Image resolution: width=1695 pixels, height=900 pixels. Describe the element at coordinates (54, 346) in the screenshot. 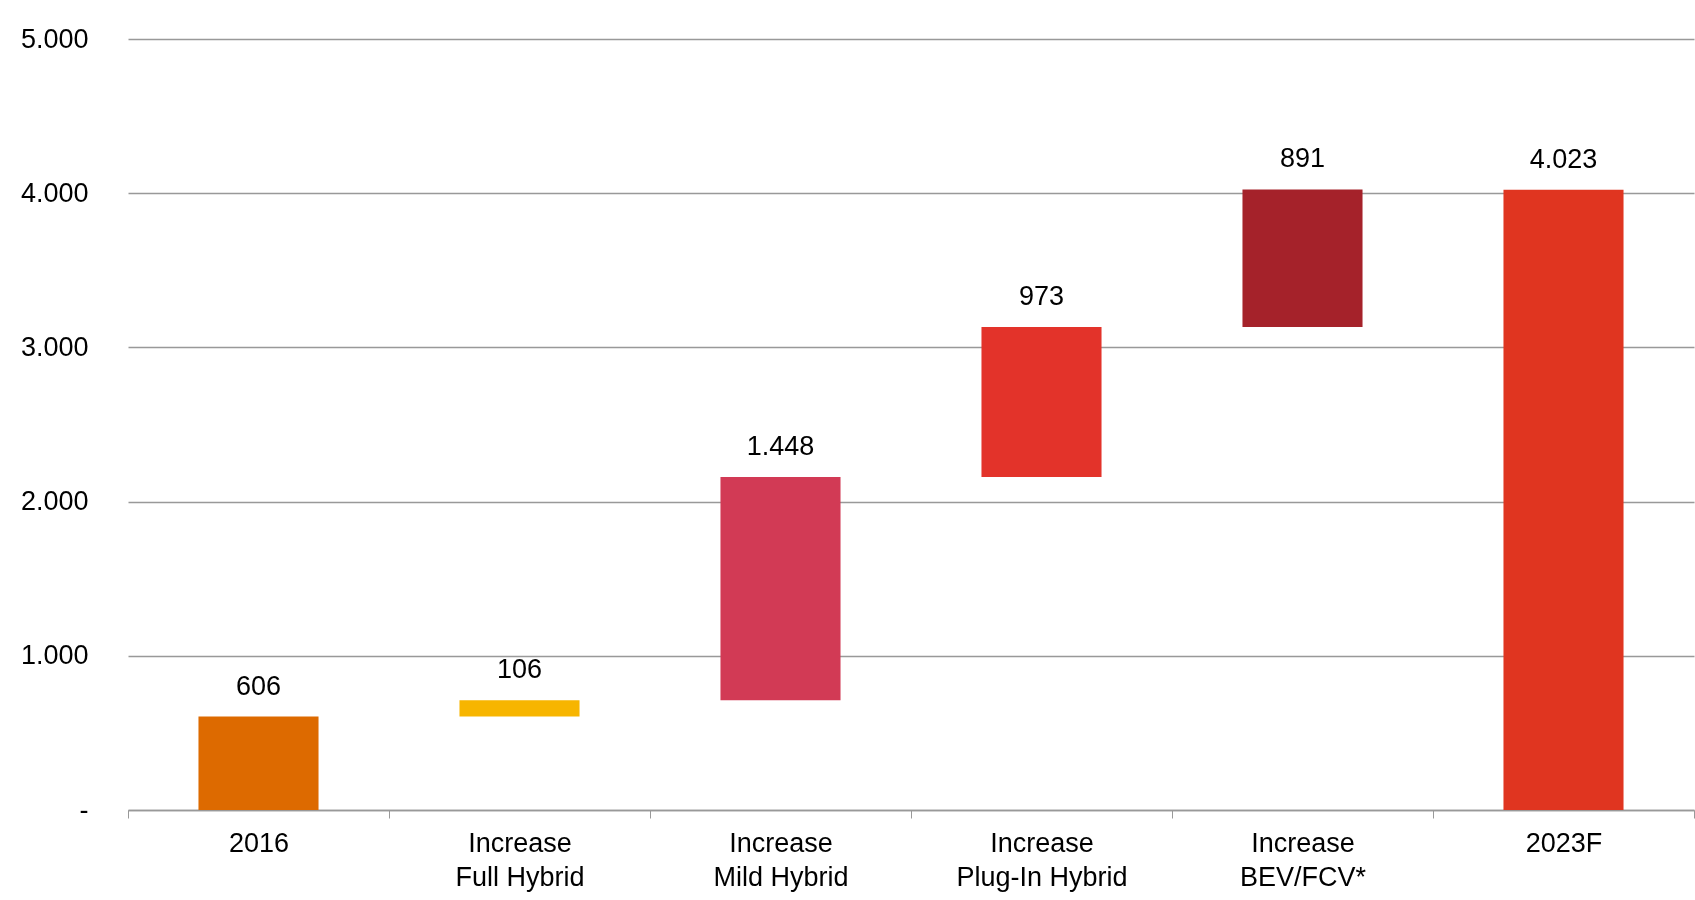

I see `y-tick-label: 3.000` at that location.